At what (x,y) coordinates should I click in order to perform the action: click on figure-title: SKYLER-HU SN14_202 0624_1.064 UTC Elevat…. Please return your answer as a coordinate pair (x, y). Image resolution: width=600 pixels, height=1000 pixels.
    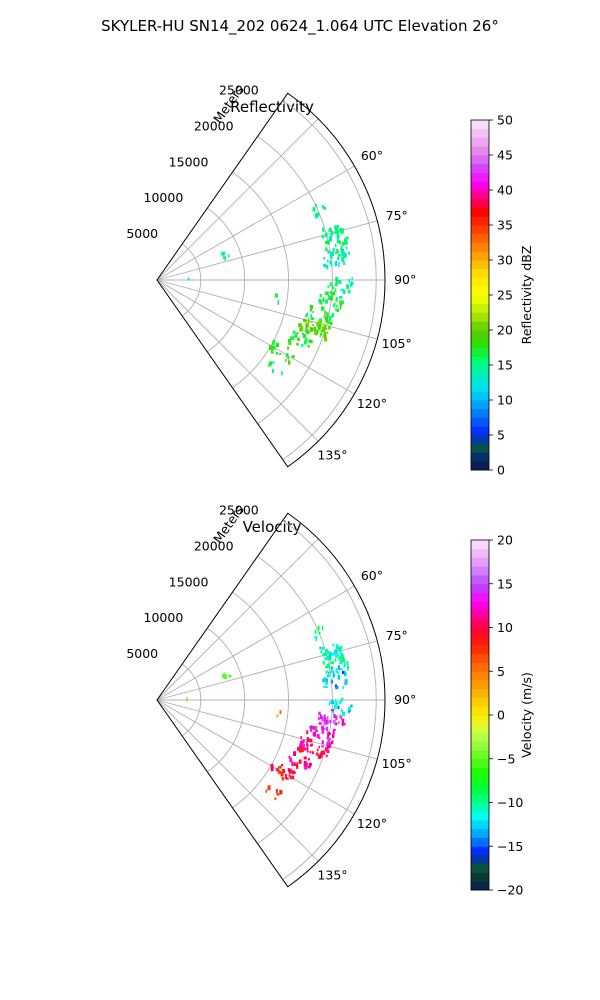
    Looking at the image, I should click on (300, 26).